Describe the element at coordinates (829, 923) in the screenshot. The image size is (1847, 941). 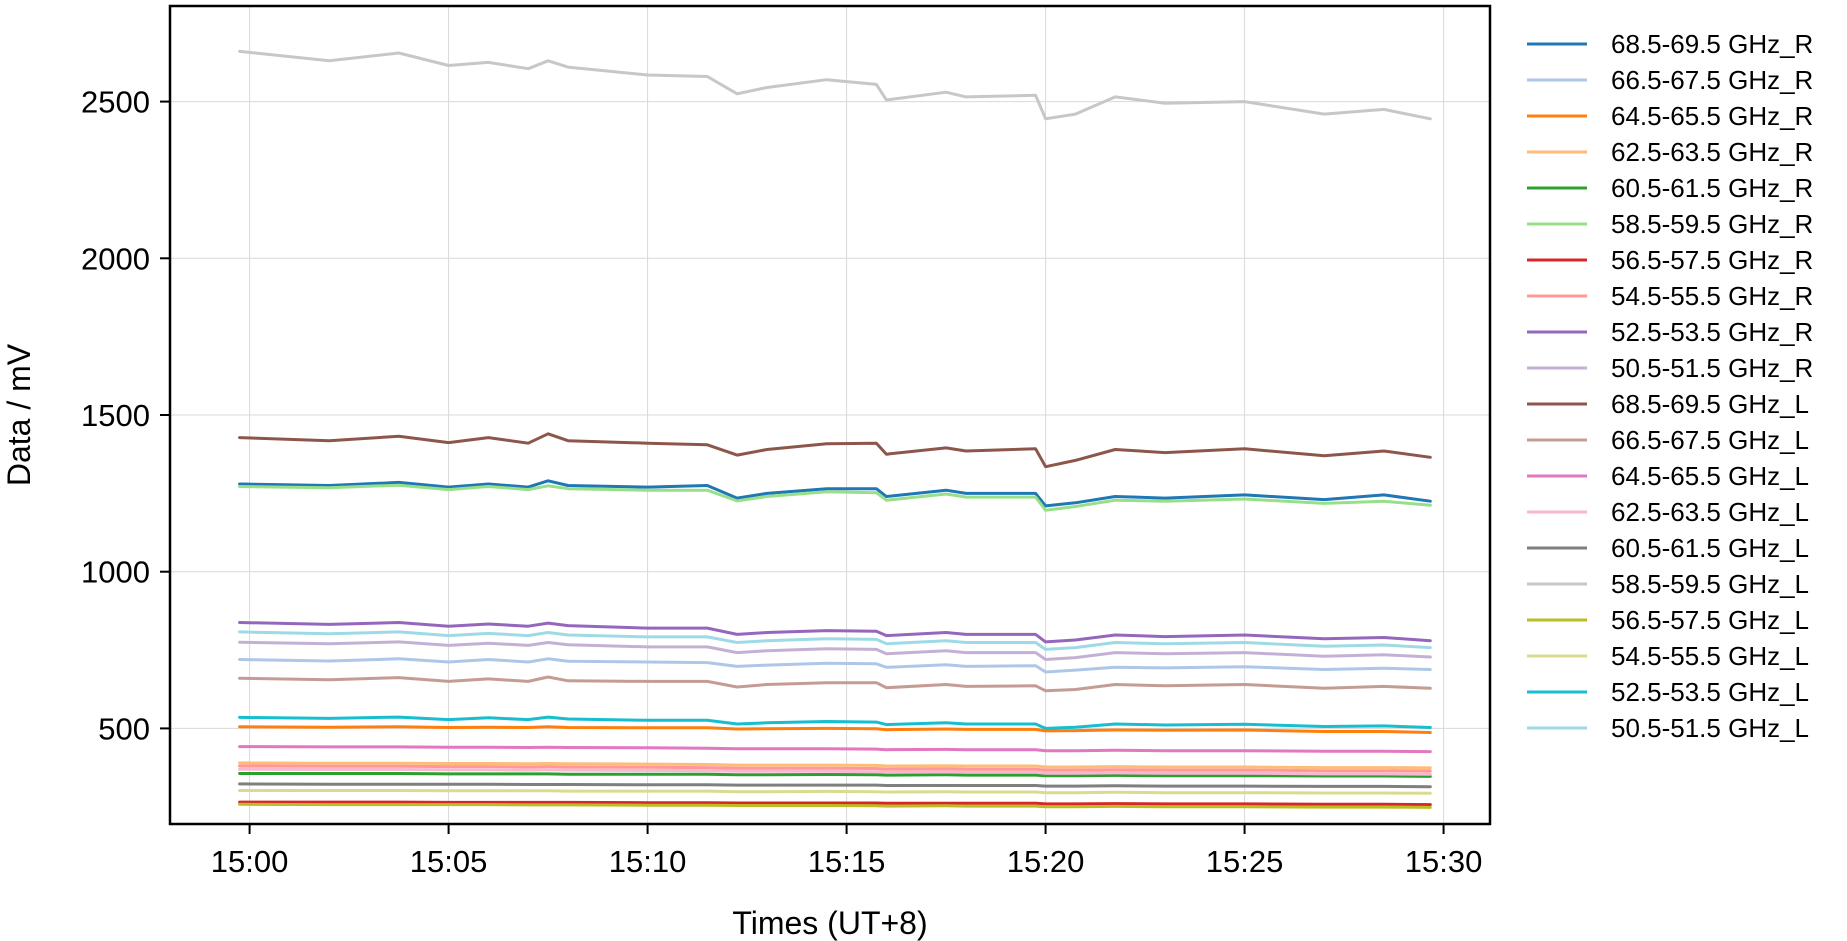
I see `x-axis-label: Times (UT+8)` at that location.